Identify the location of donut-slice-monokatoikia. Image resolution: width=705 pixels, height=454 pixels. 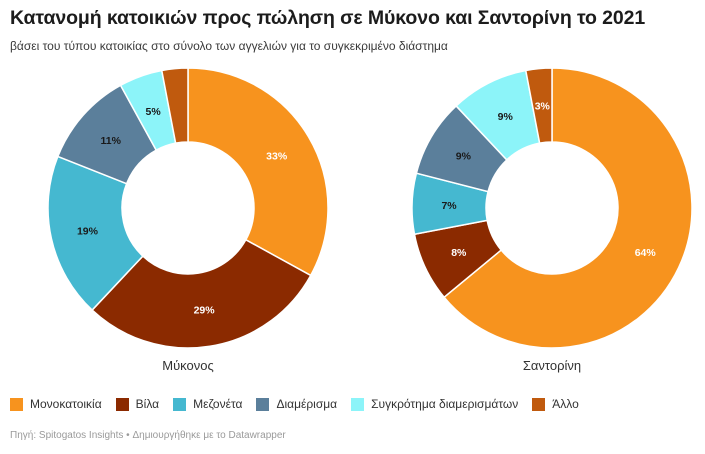
(258, 172).